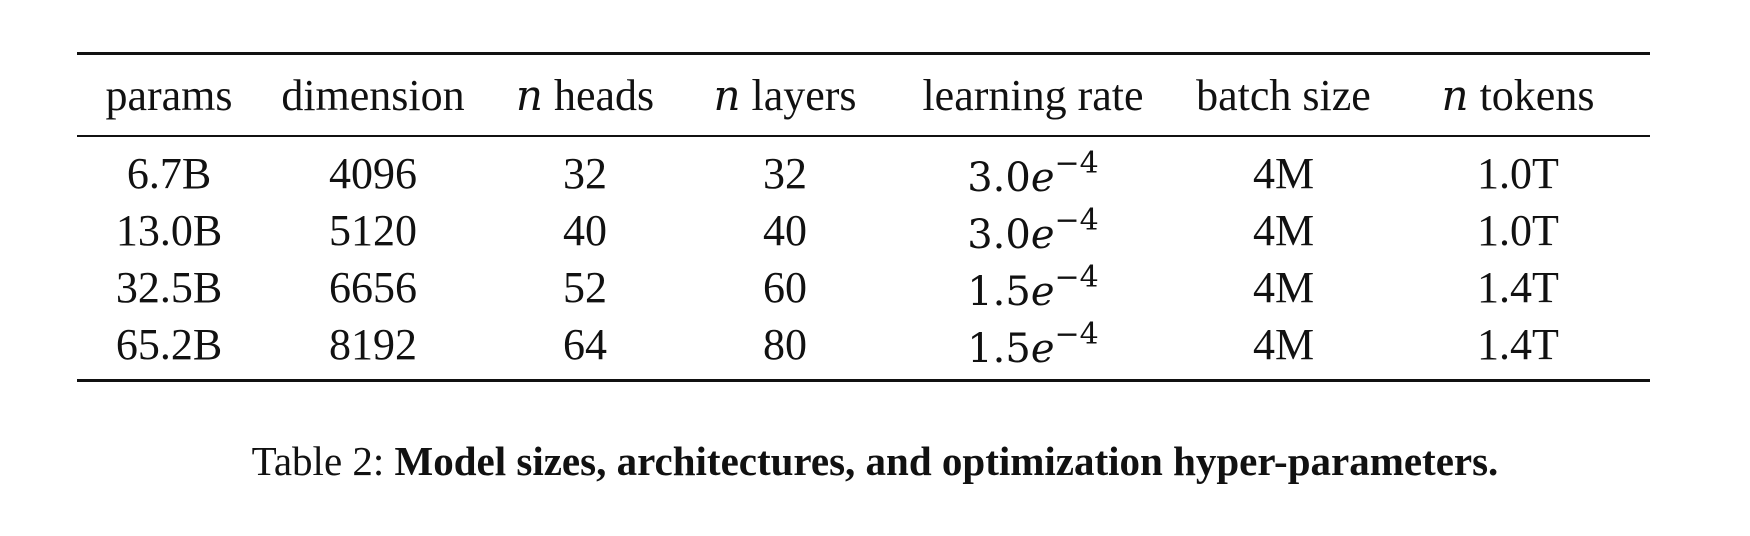  Describe the element at coordinates (373, 344) in the screenshot. I see `cell-dimension: 8192` at that location.